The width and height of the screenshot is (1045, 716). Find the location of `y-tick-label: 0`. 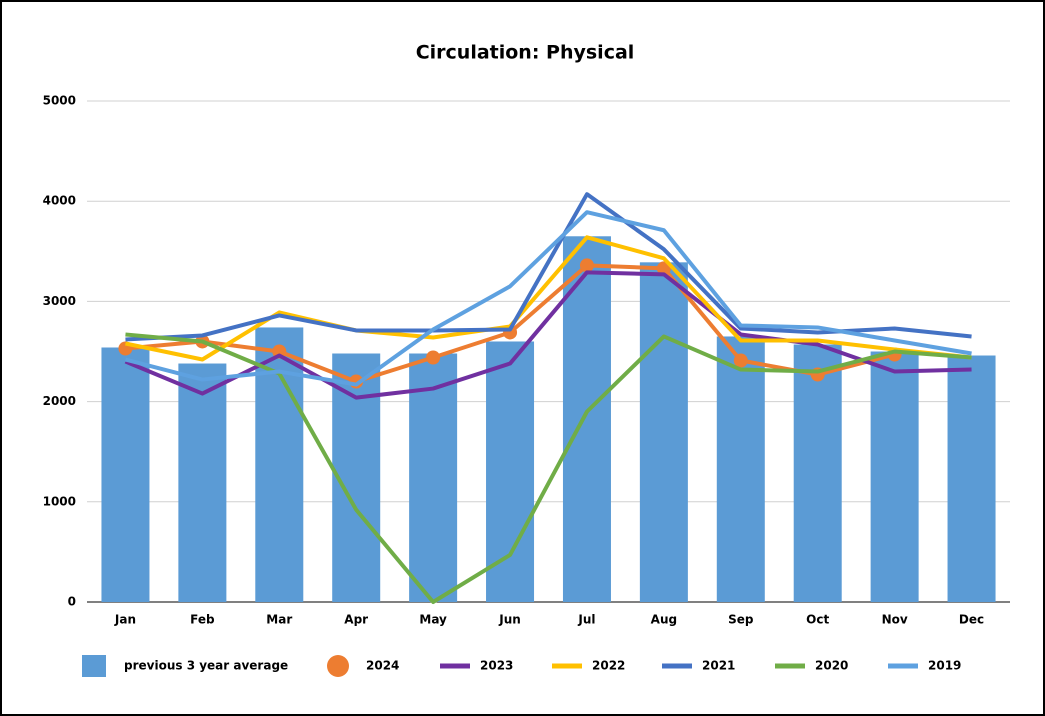

y-tick-label: 0 is located at coordinates (72, 602).